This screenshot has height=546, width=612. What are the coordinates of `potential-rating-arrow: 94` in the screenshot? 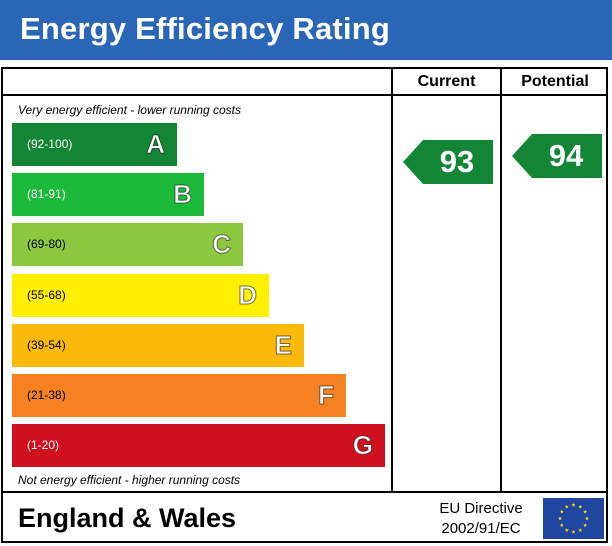 It's located at (557, 156).